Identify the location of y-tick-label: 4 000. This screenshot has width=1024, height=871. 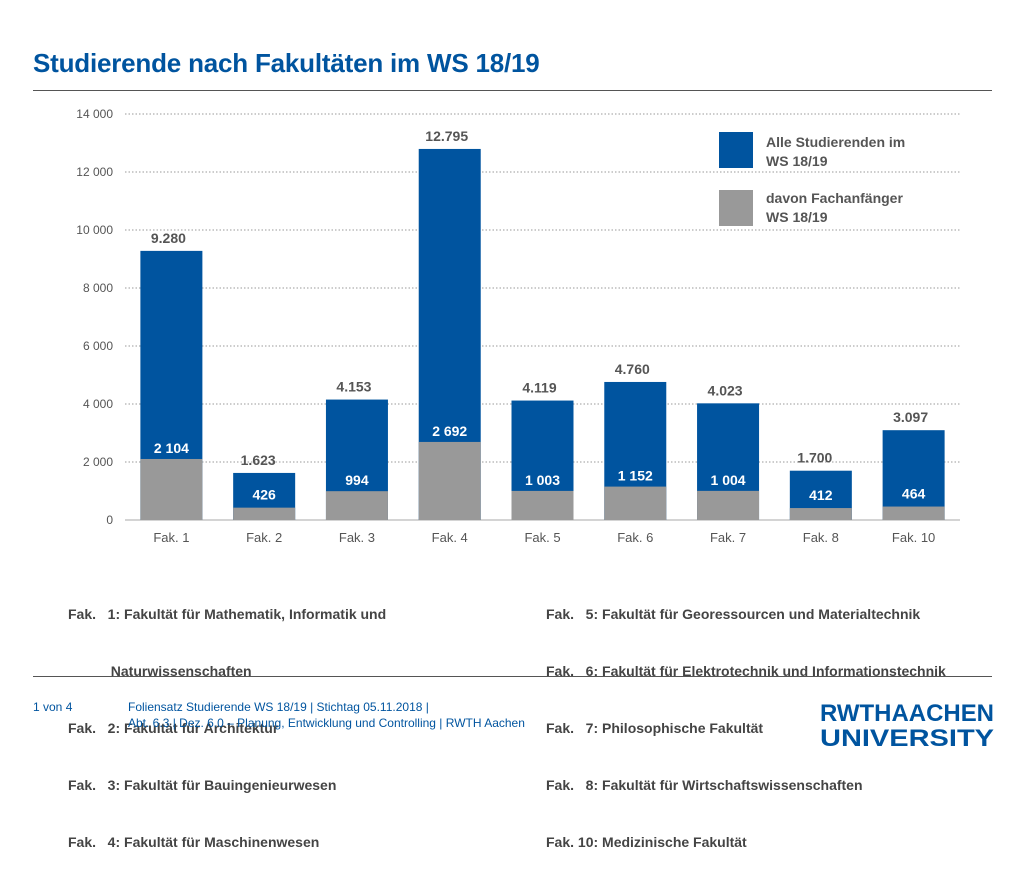
(98, 404).